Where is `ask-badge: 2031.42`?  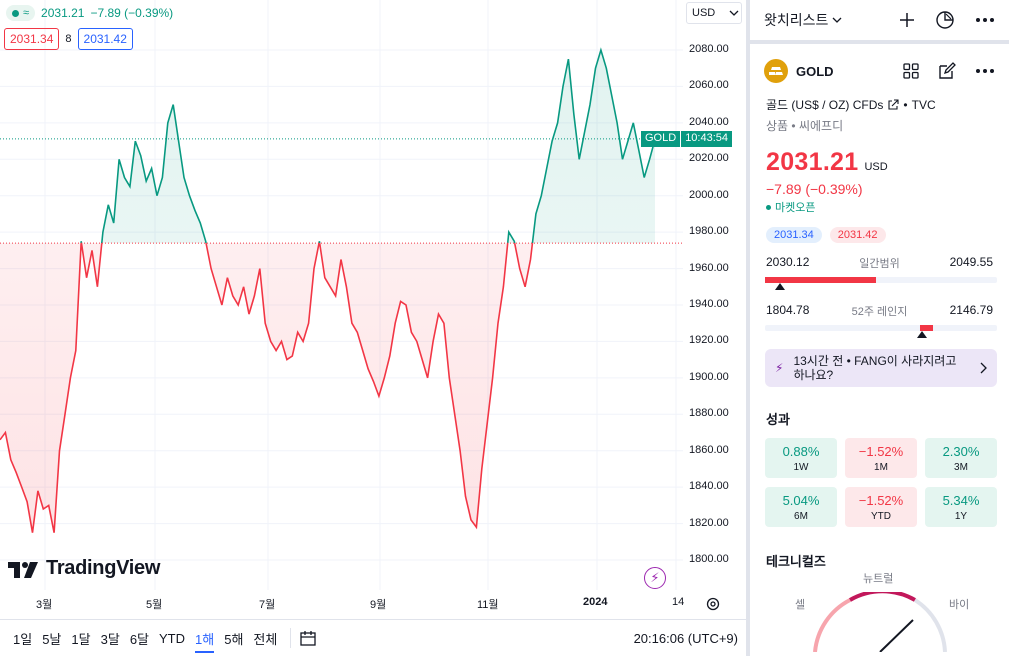 ask-badge: 2031.42 is located at coordinates (857, 235).